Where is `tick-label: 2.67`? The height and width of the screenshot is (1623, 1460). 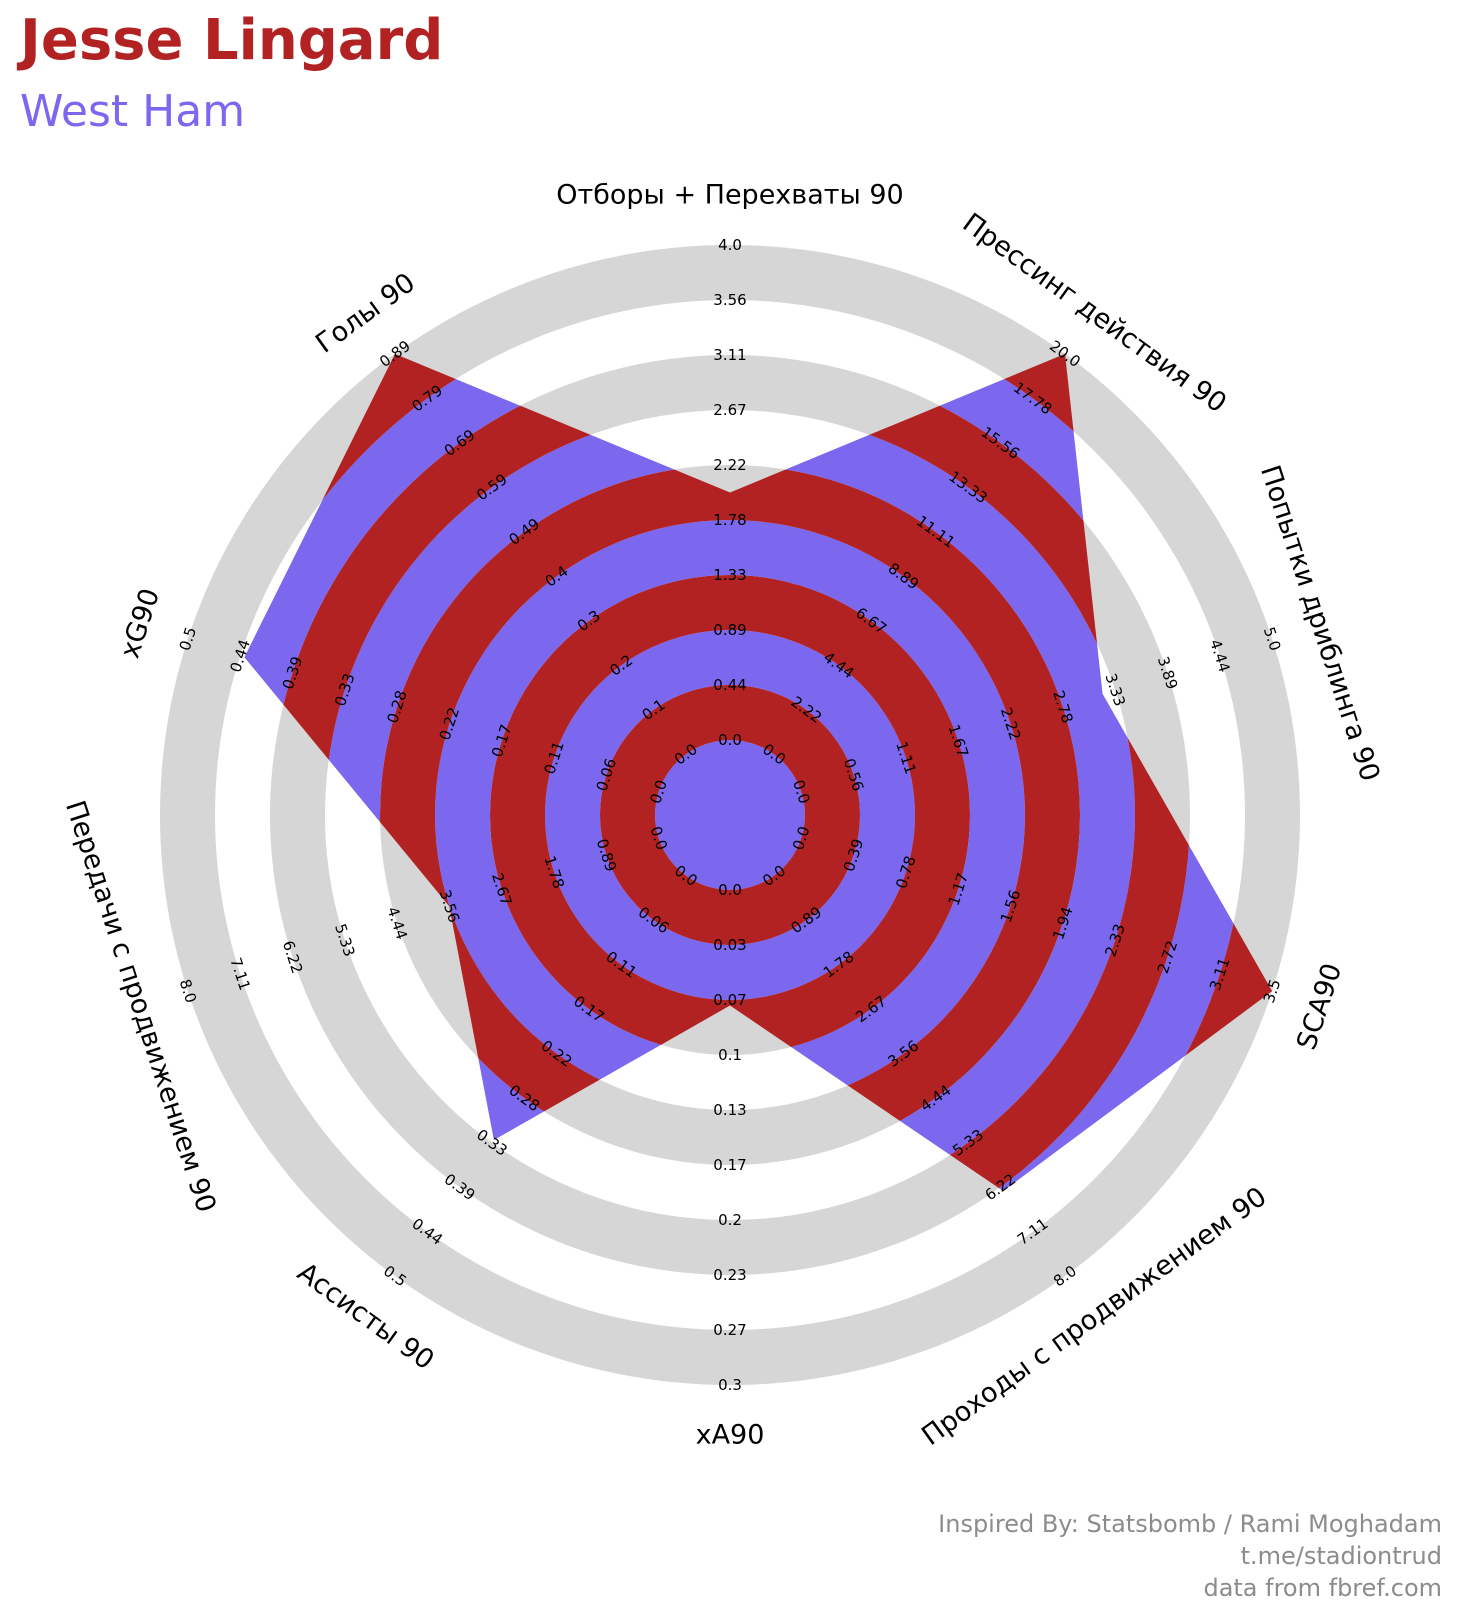
tick-label: 2.67 is located at coordinates (729, 410).